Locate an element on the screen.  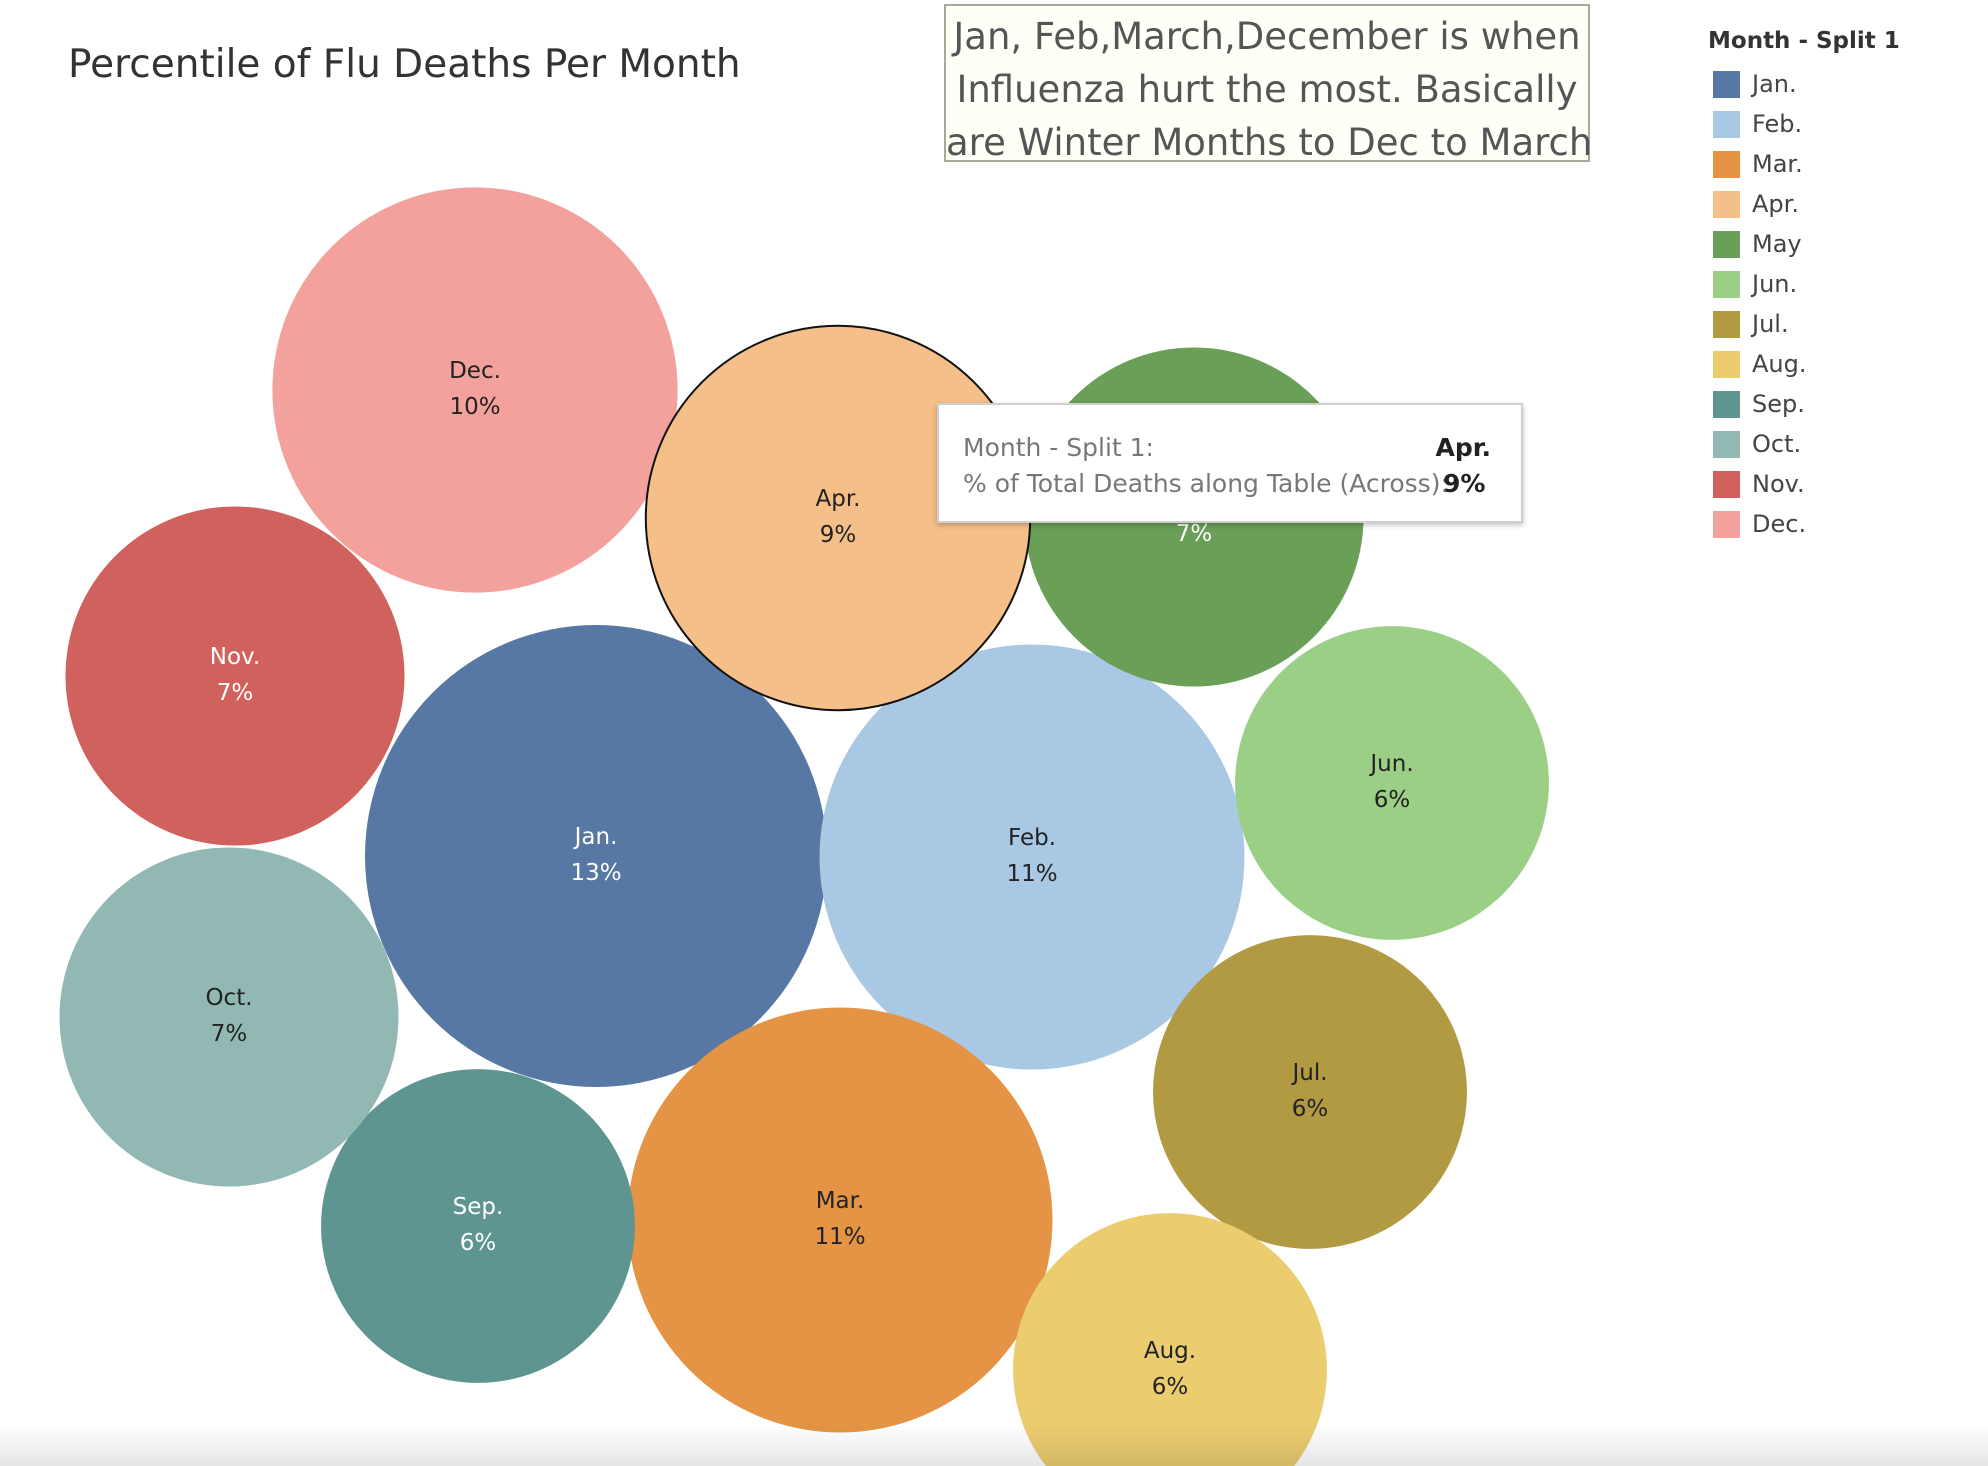
bubble-dec: Dec. 10% is located at coordinates (475, 390).